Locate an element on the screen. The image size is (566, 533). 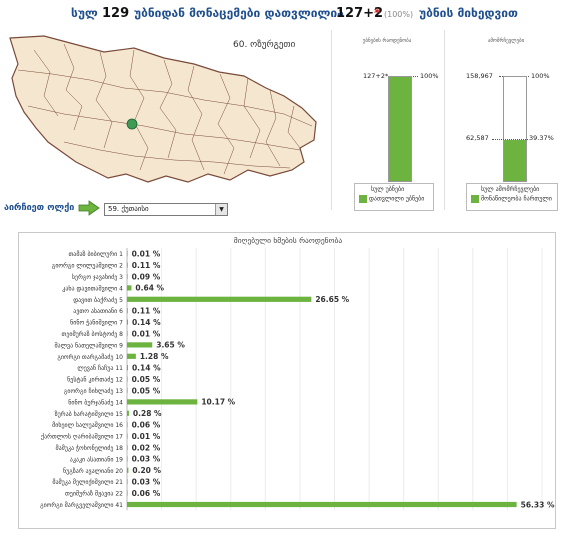
vote-percent-label: 0.14 % is located at coordinates (146, 368).